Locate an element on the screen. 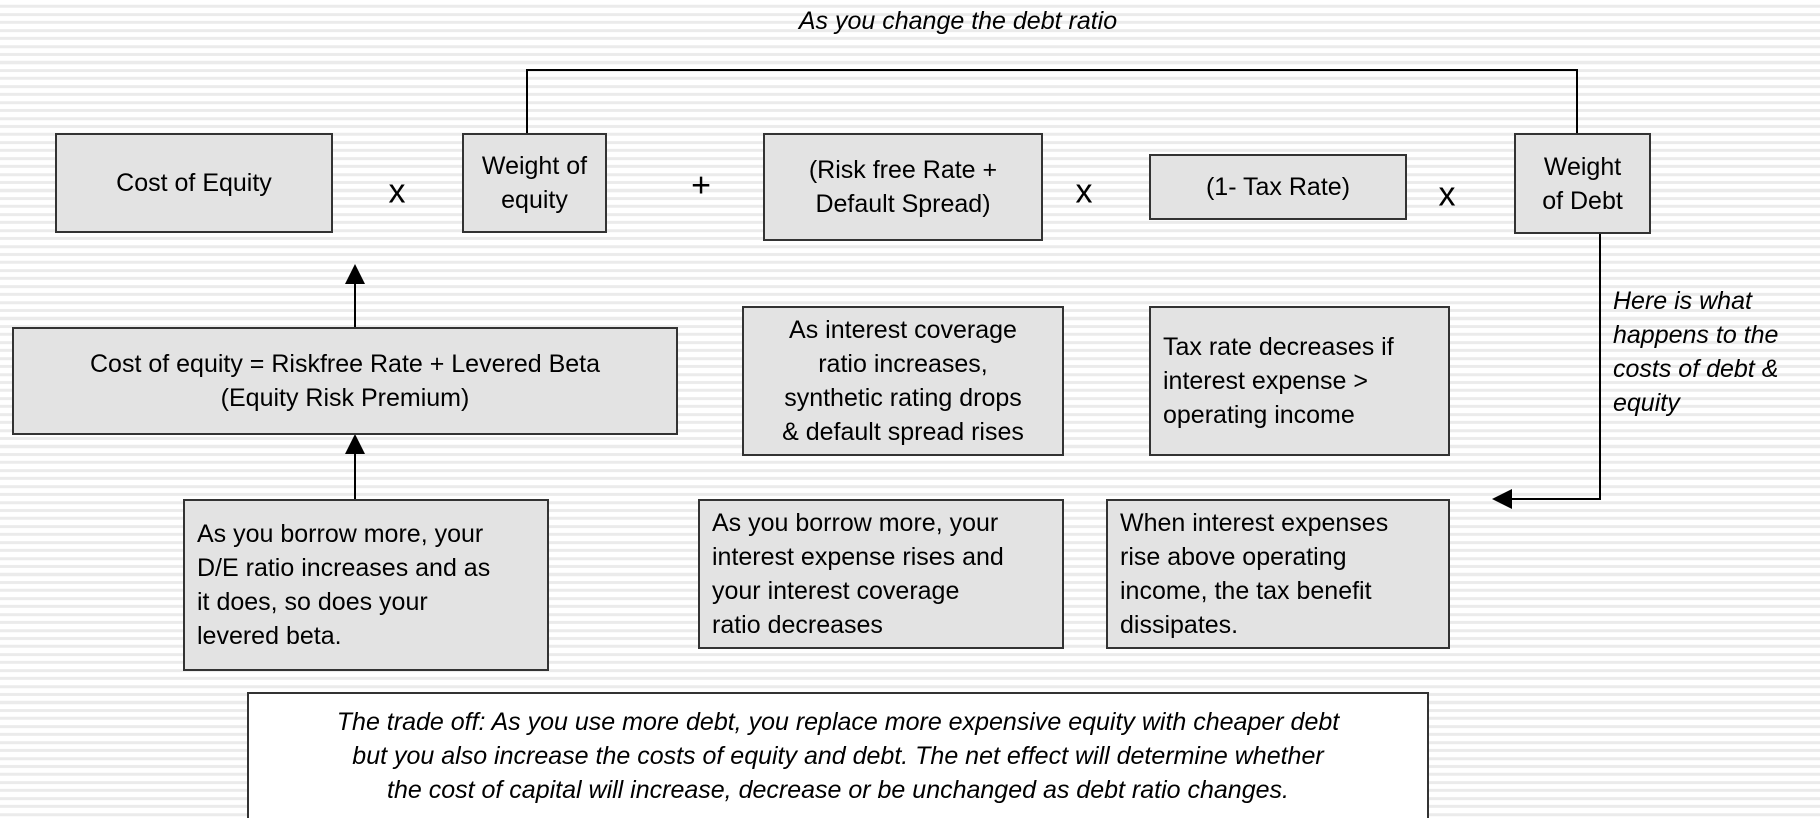 The height and width of the screenshot is (818, 1820). operator: + is located at coordinates (701, 185).